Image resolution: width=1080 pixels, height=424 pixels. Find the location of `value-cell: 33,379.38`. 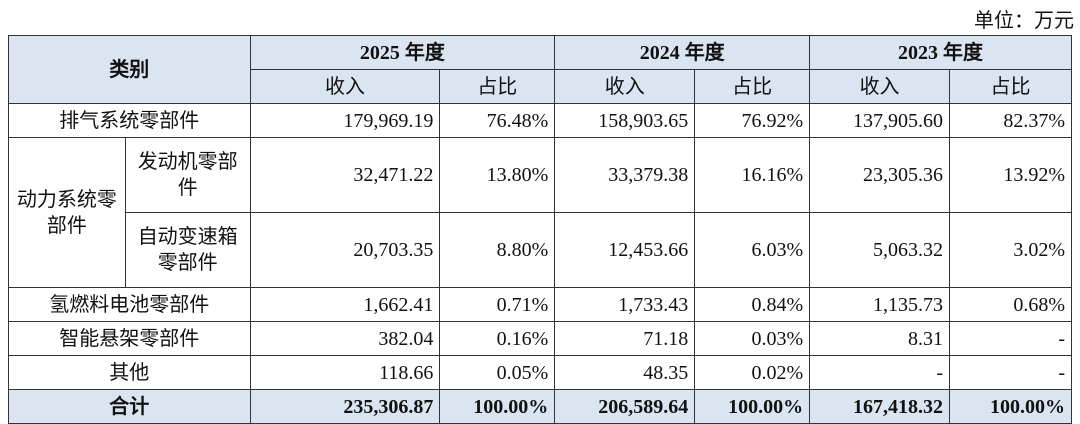

value-cell: 33,379.38 is located at coordinates (625, 175).